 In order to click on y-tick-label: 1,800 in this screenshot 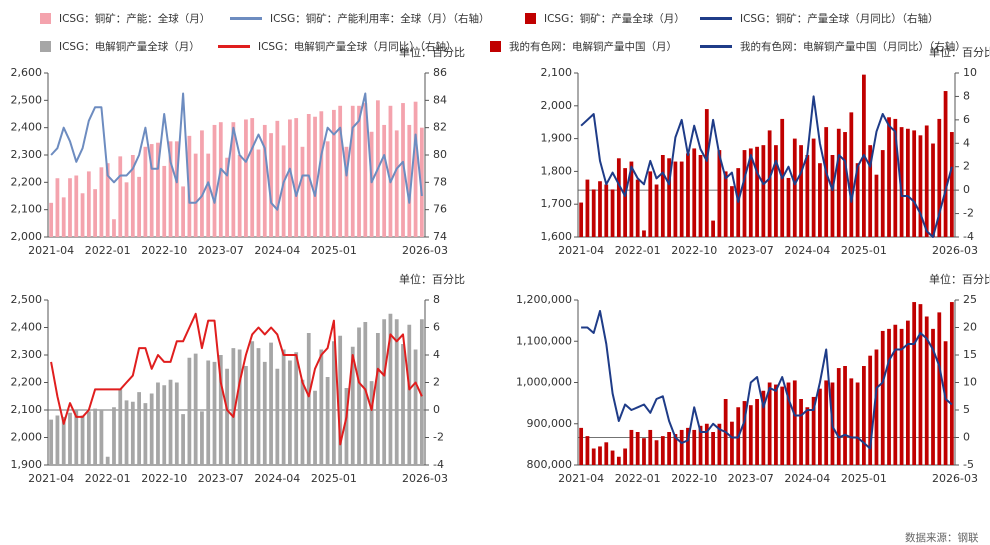, I will do `click(557, 170)`.